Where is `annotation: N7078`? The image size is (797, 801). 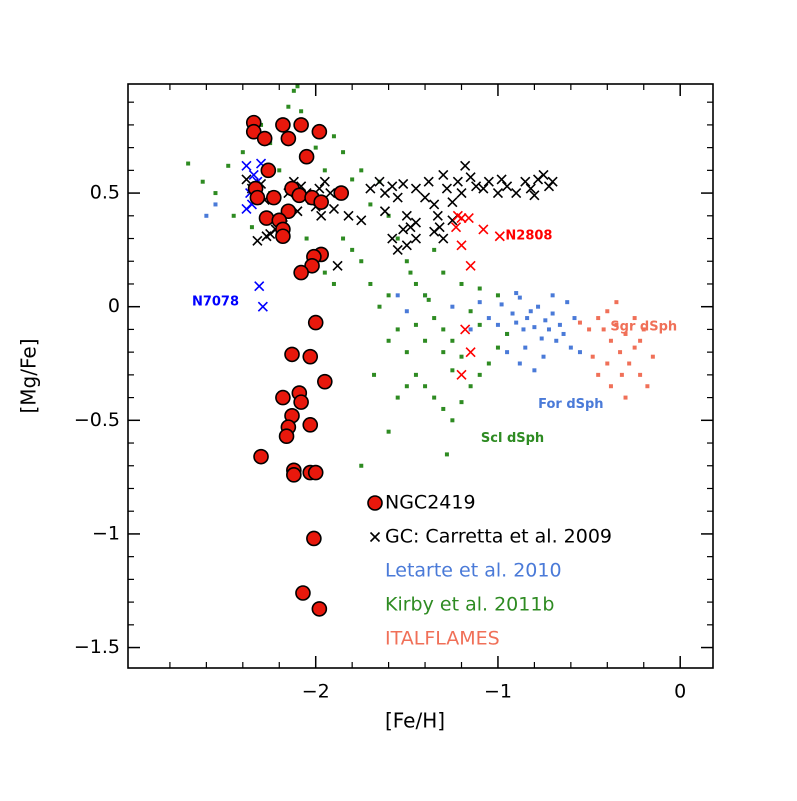
annotation: N7078 is located at coordinates (215, 302).